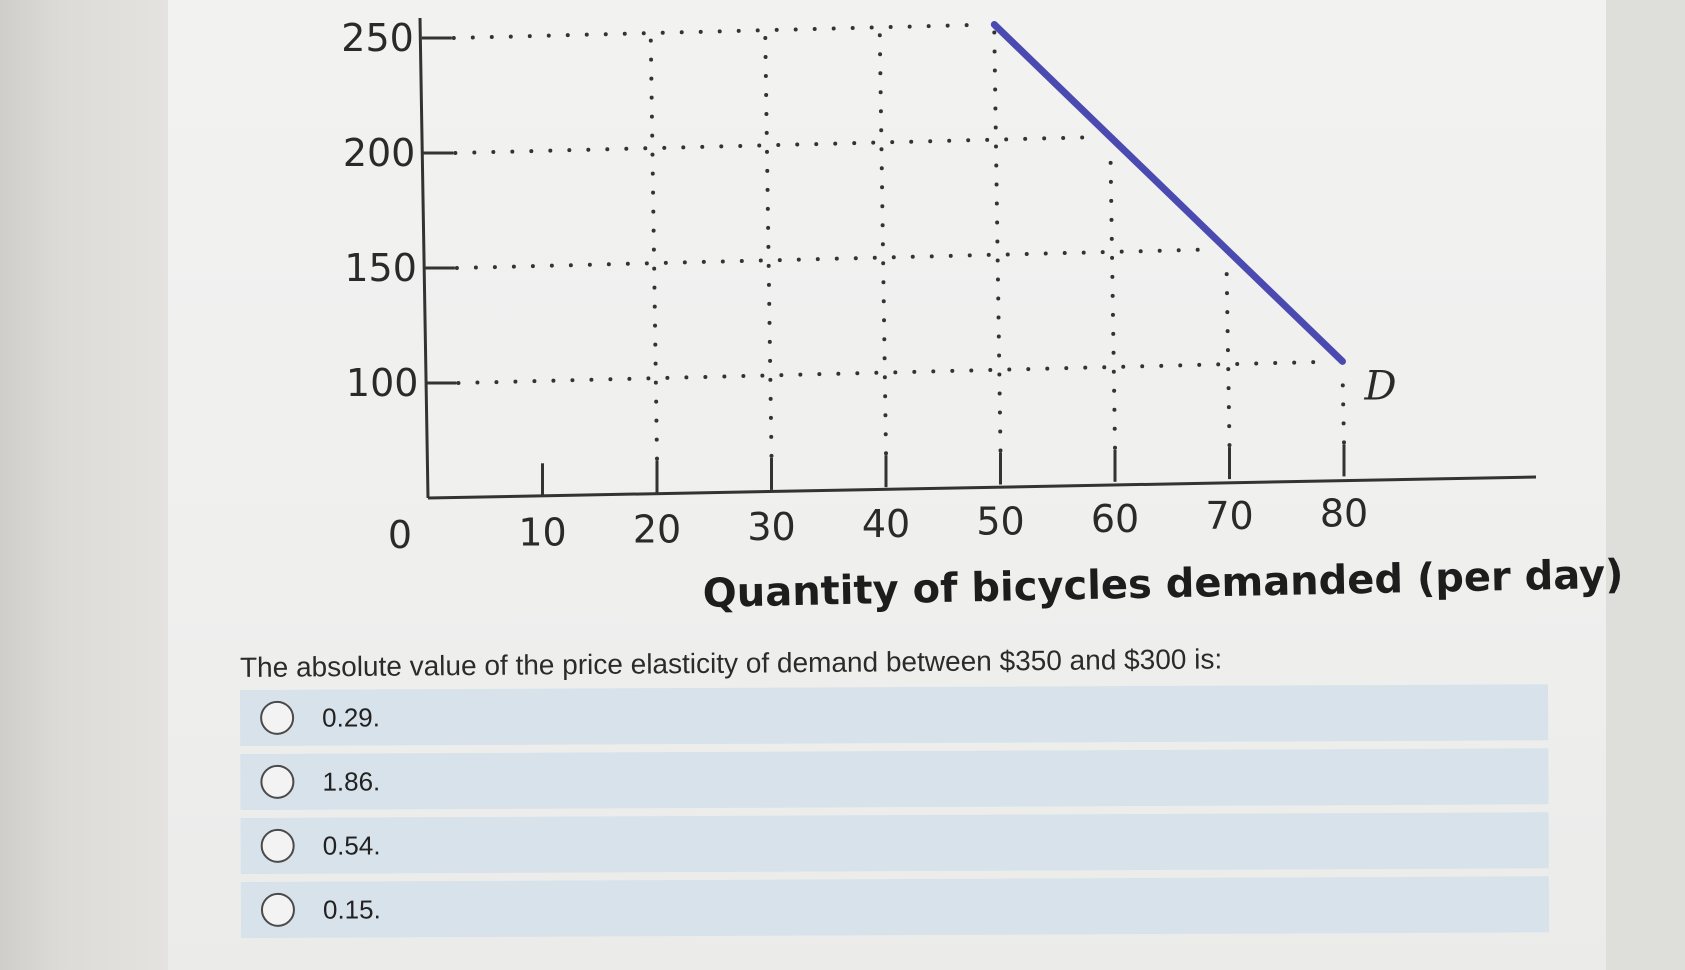 The image size is (1685, 970). What do you see at coordinates (1379, 386) in the screenshot?
I see `curve-label-d: D` at bounding box center [1379, 386].